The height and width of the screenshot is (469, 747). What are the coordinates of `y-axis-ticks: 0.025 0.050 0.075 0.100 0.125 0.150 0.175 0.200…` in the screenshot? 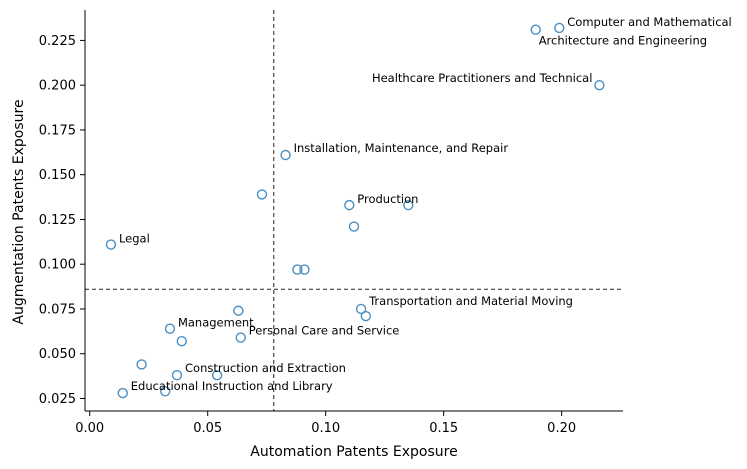 It's located at (62, 220).